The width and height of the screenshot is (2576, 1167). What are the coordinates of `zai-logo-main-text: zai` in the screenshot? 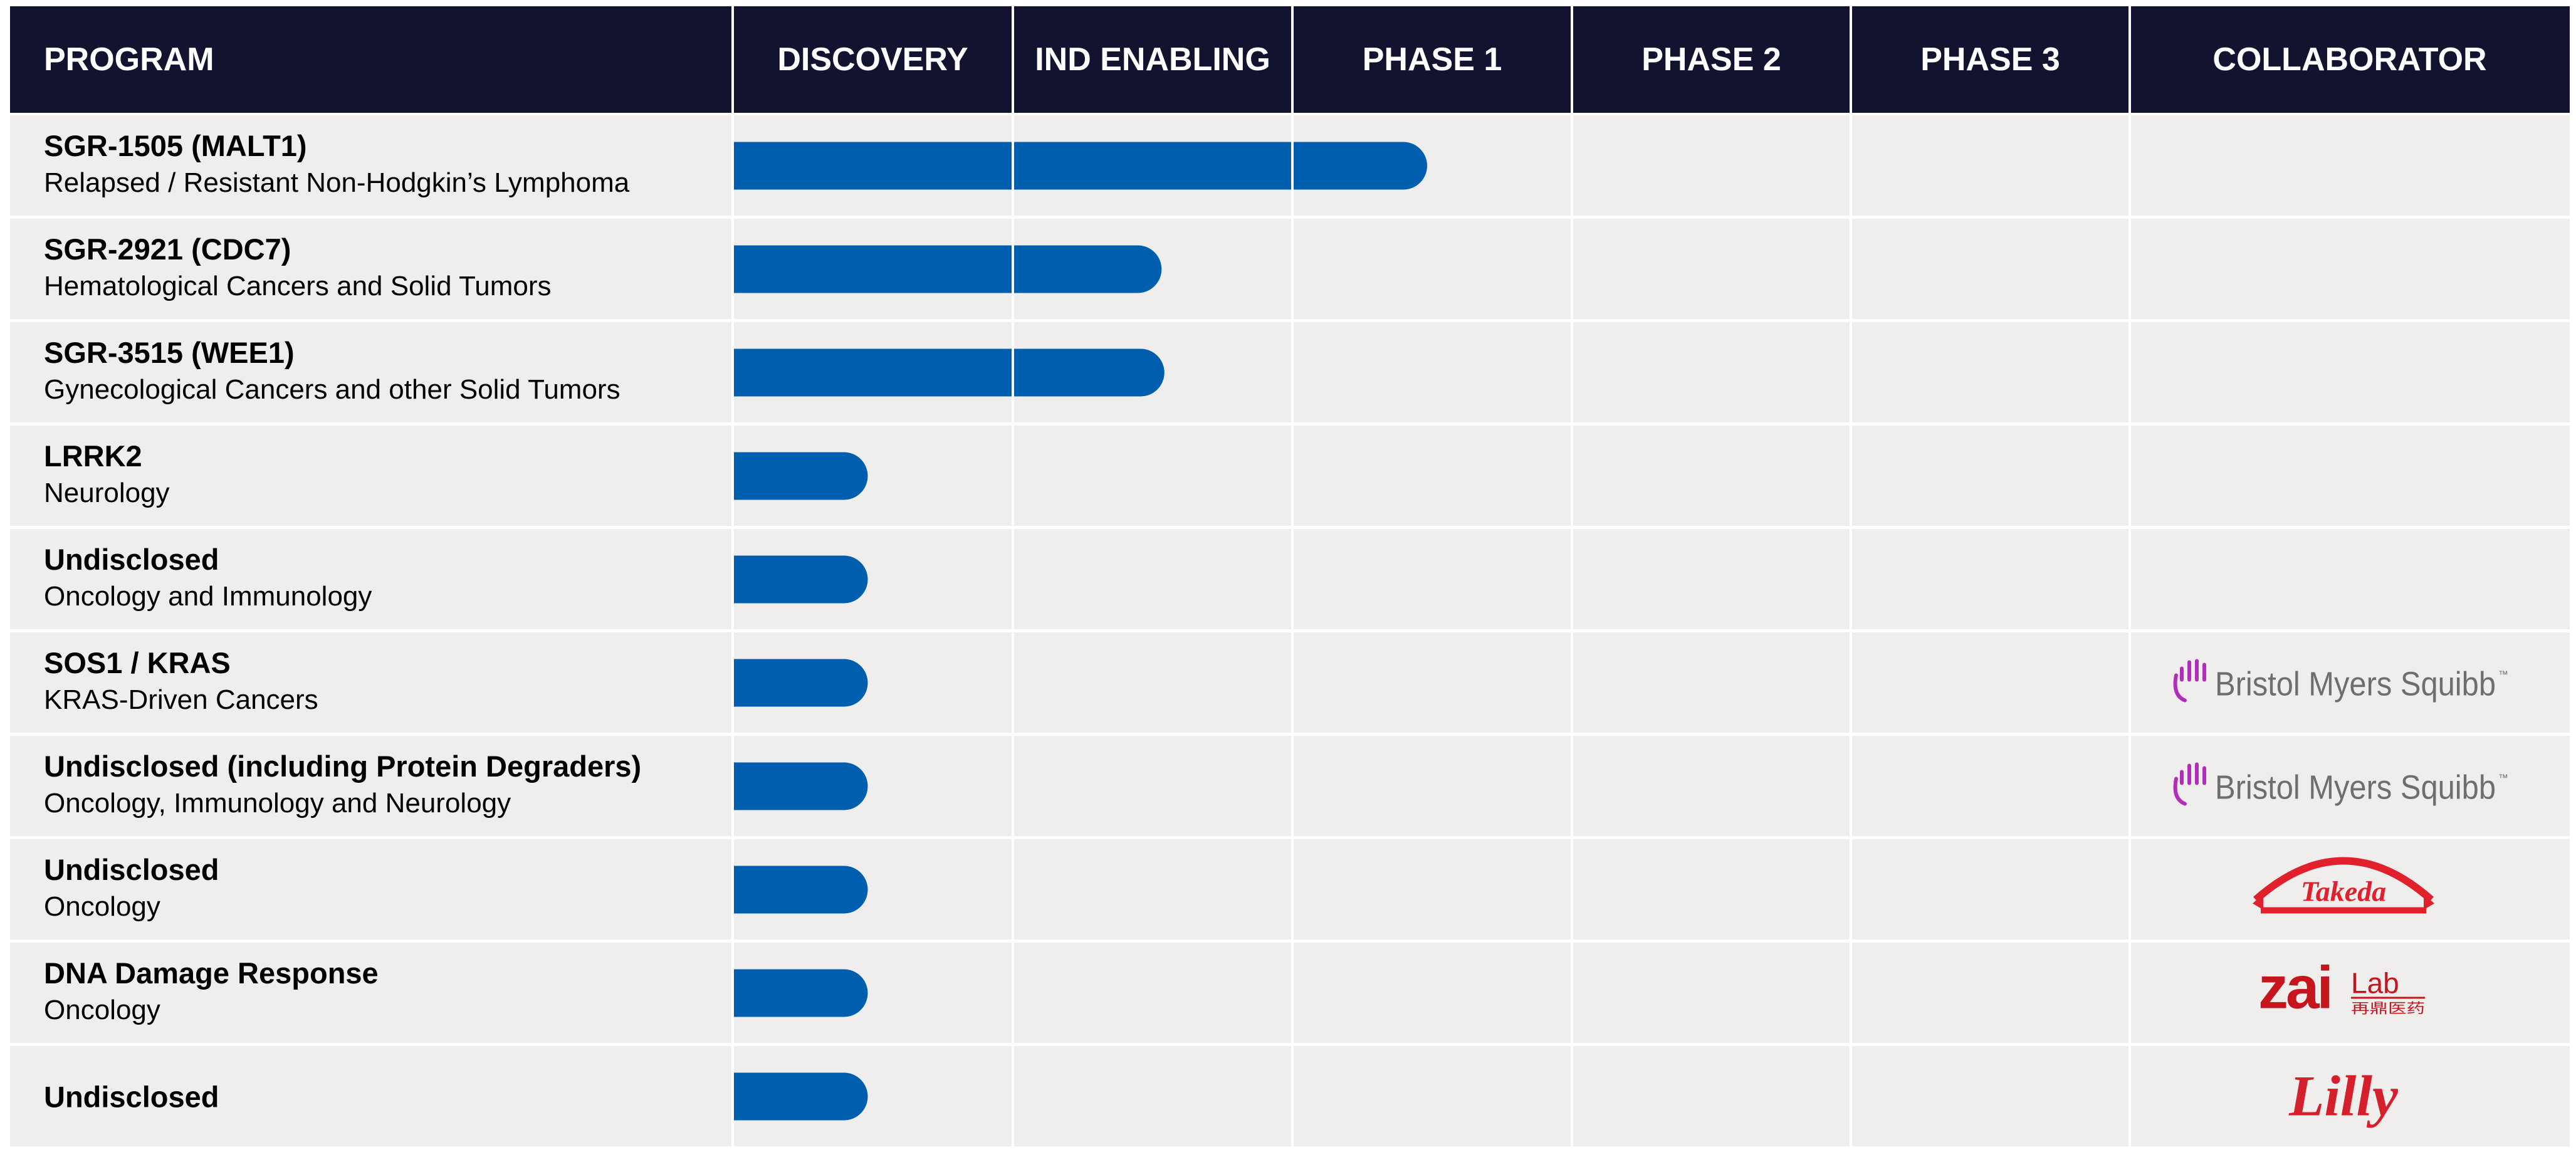 It's located at (2294, 988).